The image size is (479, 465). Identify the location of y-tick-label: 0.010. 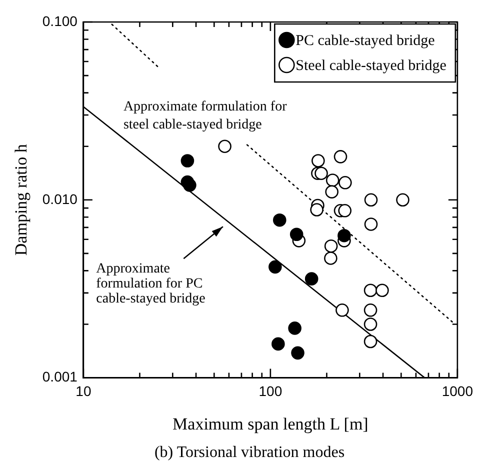
(60, 198).